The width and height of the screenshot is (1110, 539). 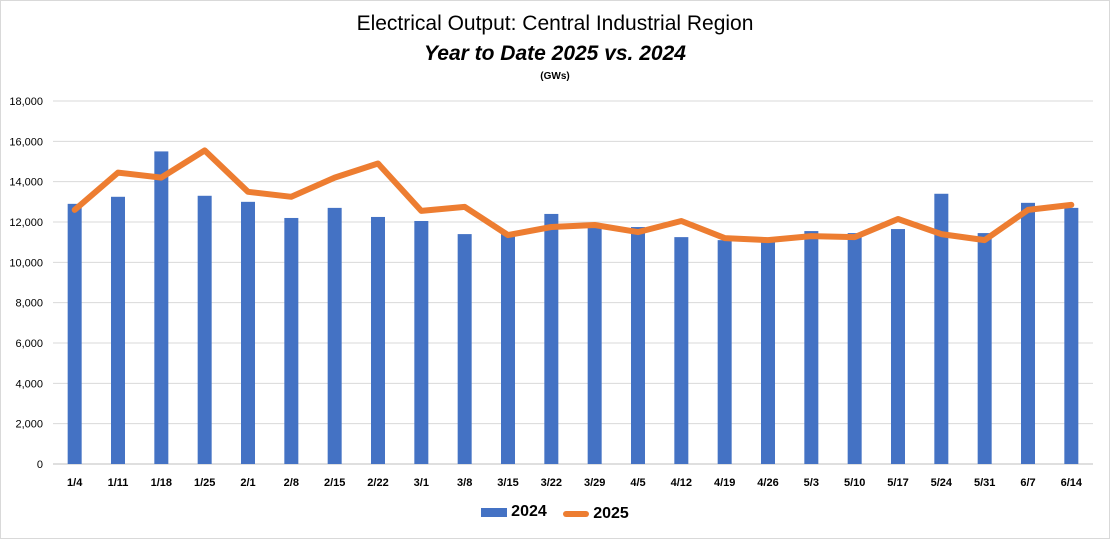 What do you see at coordinates (1027, 483) in the screenshot?
I see `x-tick-label: 6/7` at bounding box center [1027, 483].